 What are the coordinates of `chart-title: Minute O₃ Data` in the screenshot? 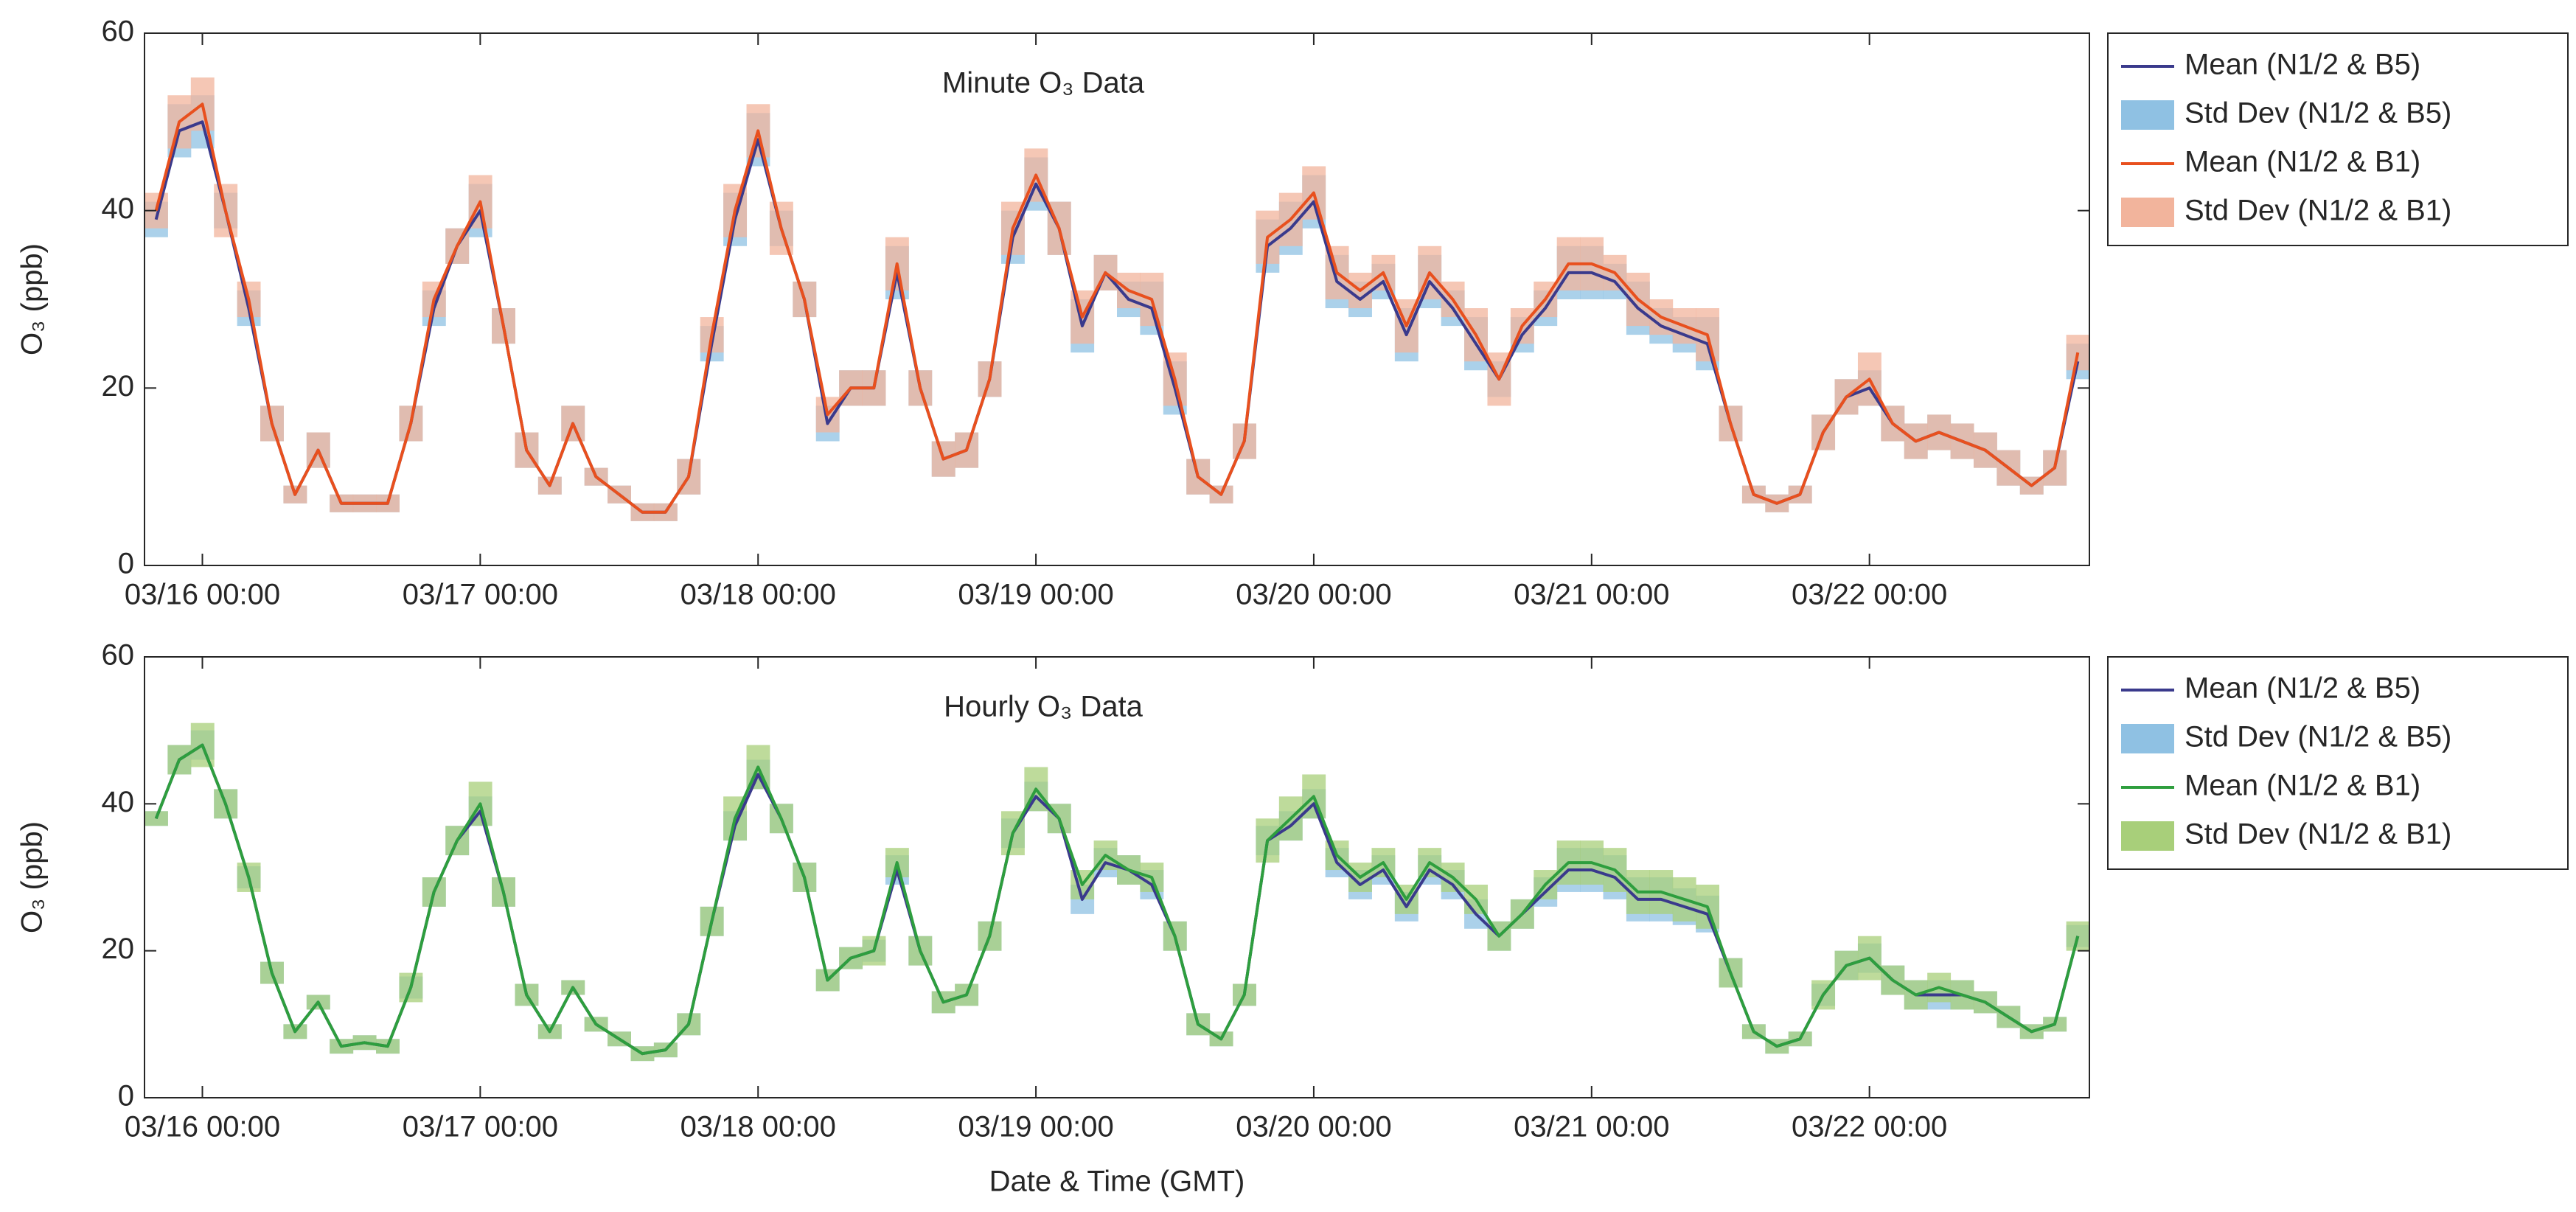 It's located at (1043, 83).